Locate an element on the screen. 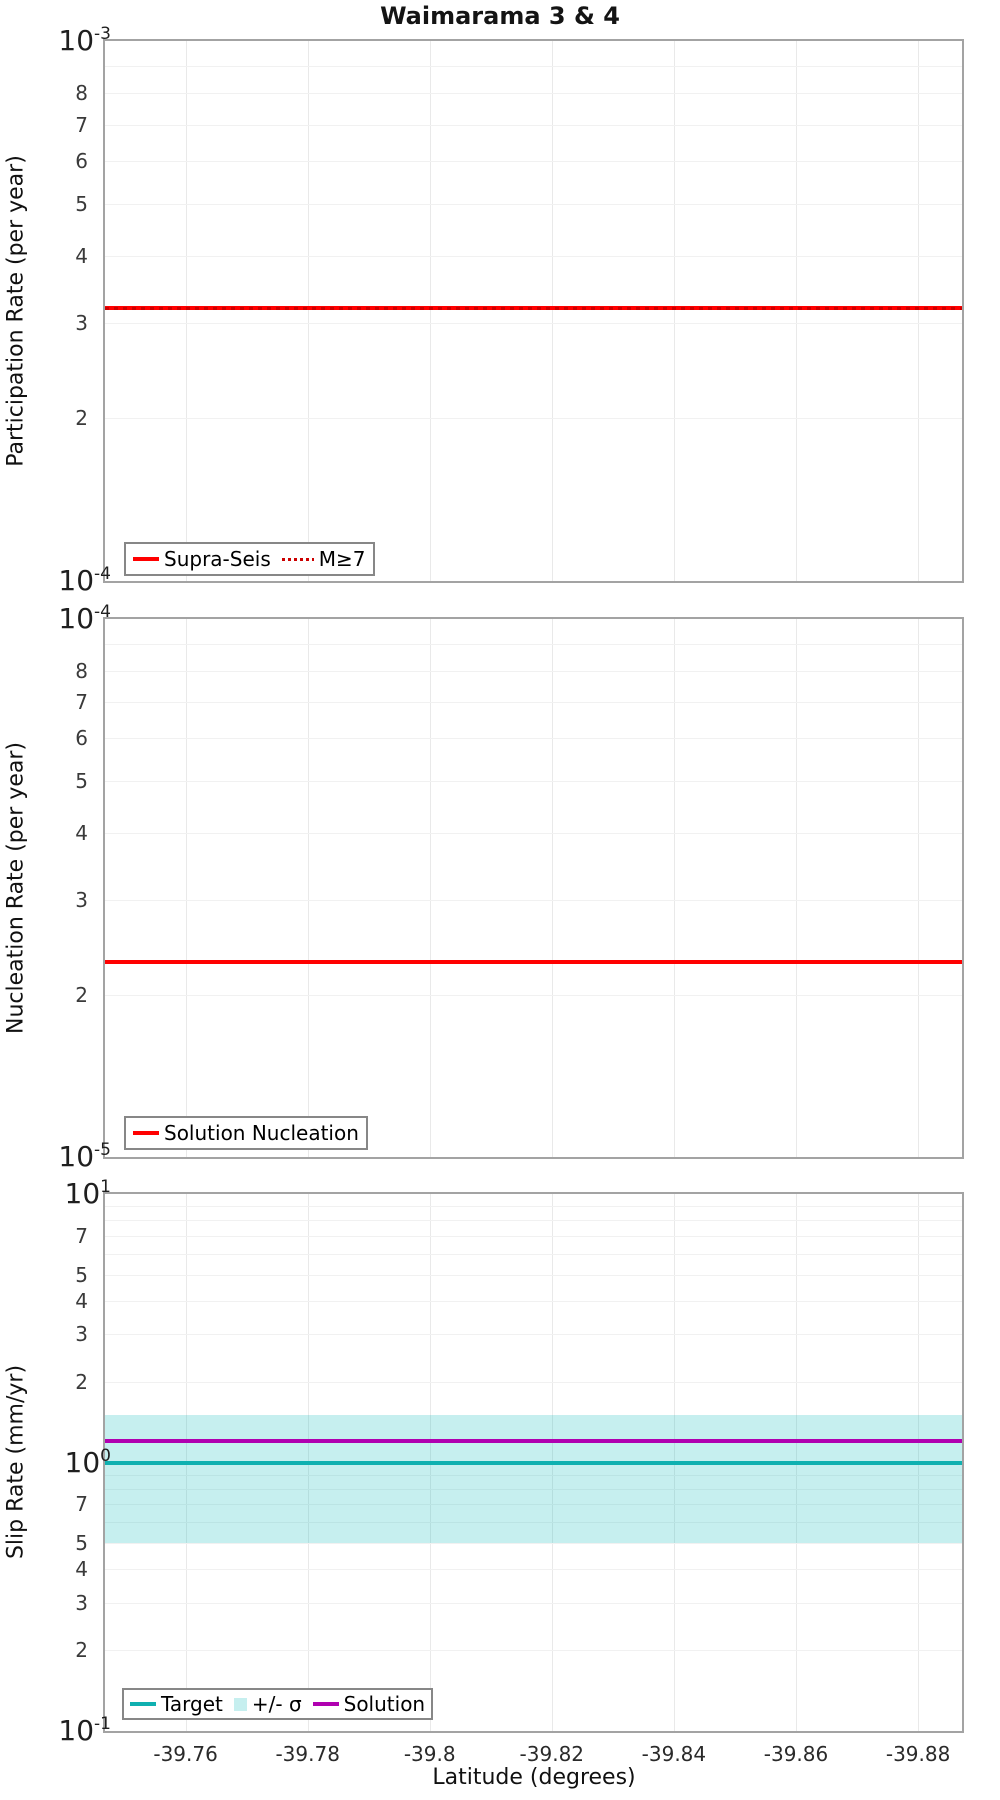 The height and width of the screenshot is (1800, 1000). legend-label-m-ge-7: M≥7 is located at coordinates (342, 559).